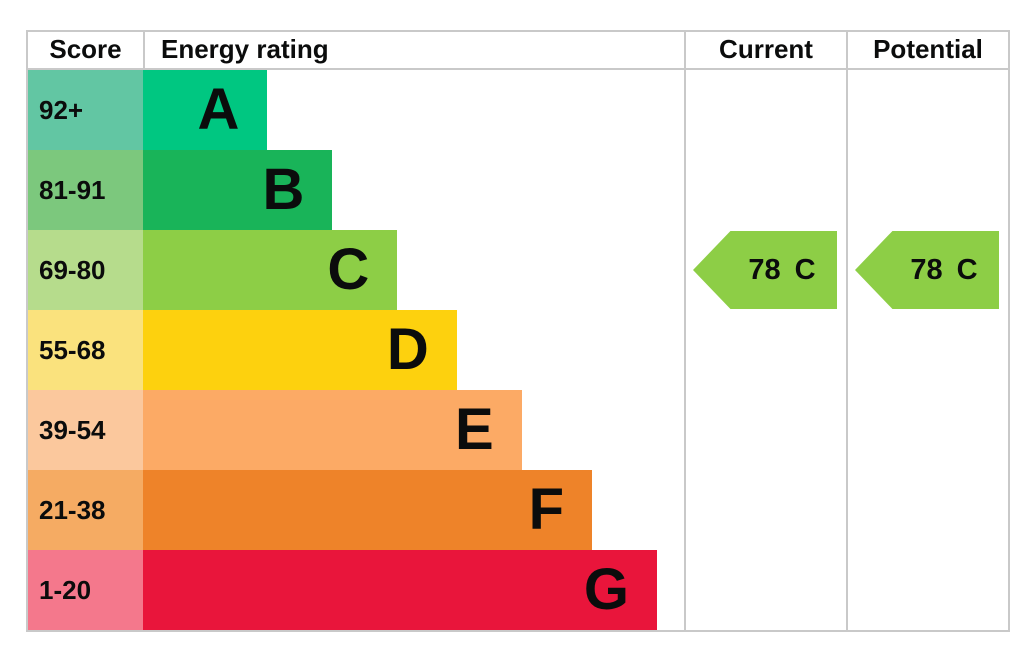  I want to click on current-cell-d, so click(765, 350).